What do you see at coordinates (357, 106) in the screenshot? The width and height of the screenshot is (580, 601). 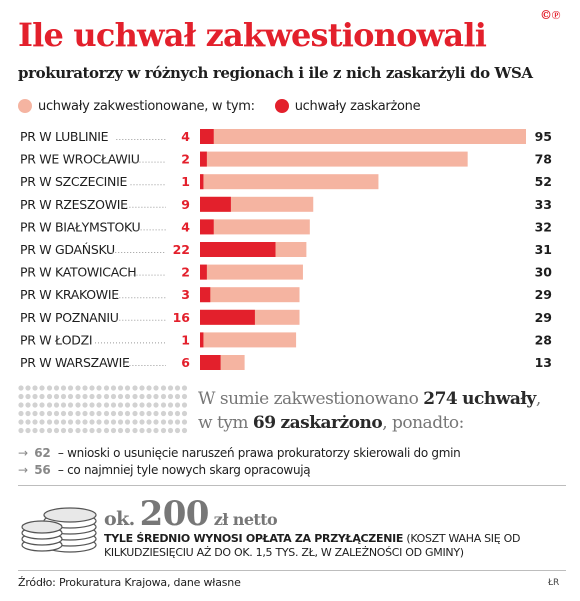 I see `legend-appealed-label: uchwały zaskarżone` at bounding box center [357, 106].